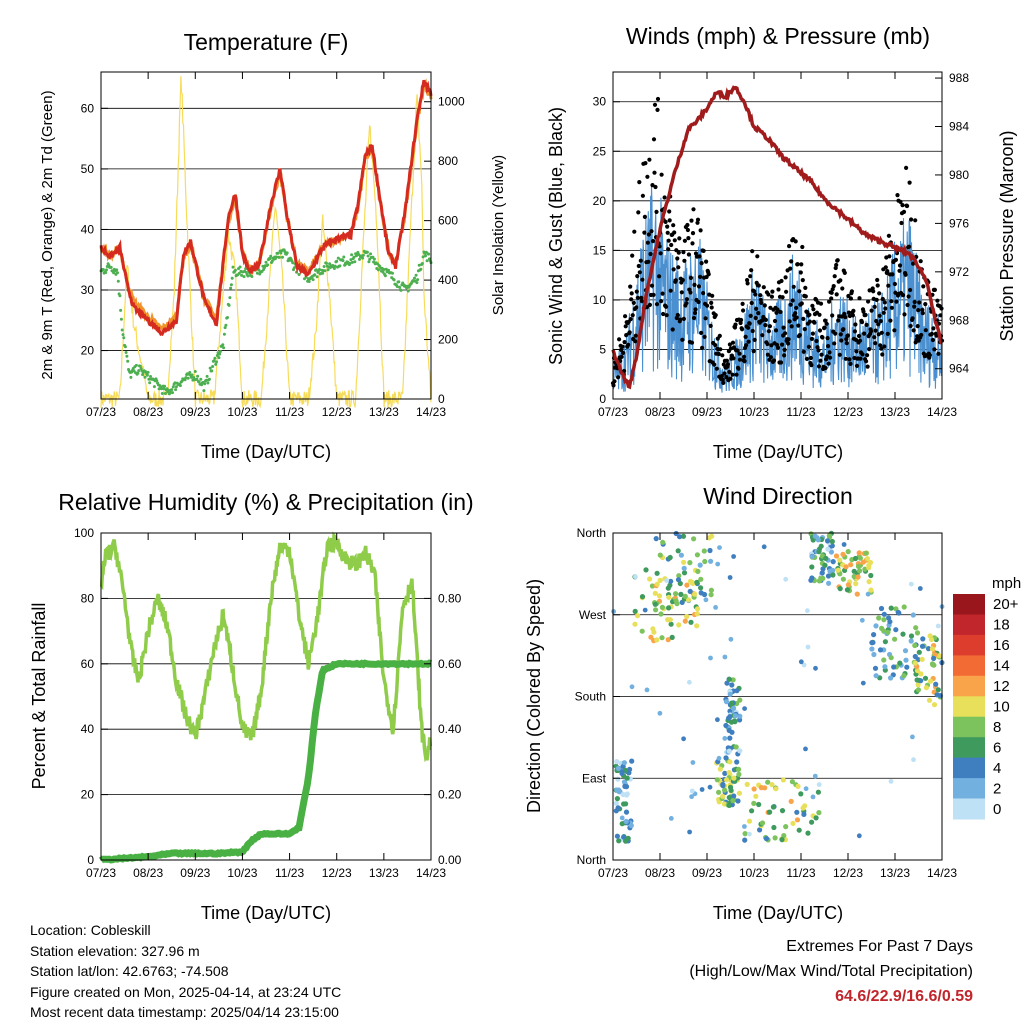  Describe the element at coordinates (600, 250) in the screenshot. I see `y-tick-label: 15` at that location.